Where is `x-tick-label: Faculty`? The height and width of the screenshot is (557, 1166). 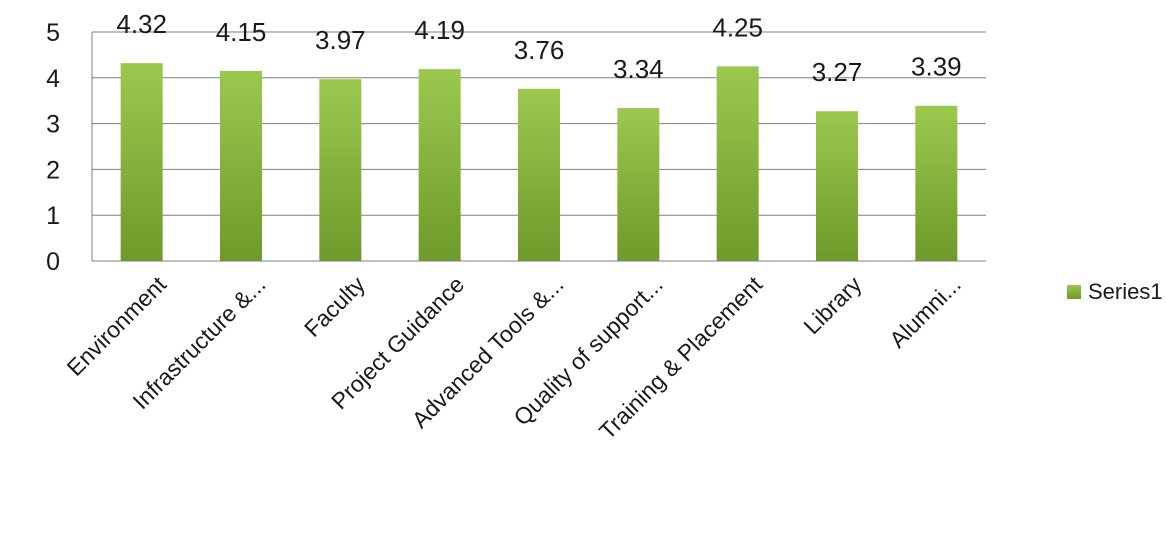 x-tick-label: Faculty is located at coordinates (334, 306).